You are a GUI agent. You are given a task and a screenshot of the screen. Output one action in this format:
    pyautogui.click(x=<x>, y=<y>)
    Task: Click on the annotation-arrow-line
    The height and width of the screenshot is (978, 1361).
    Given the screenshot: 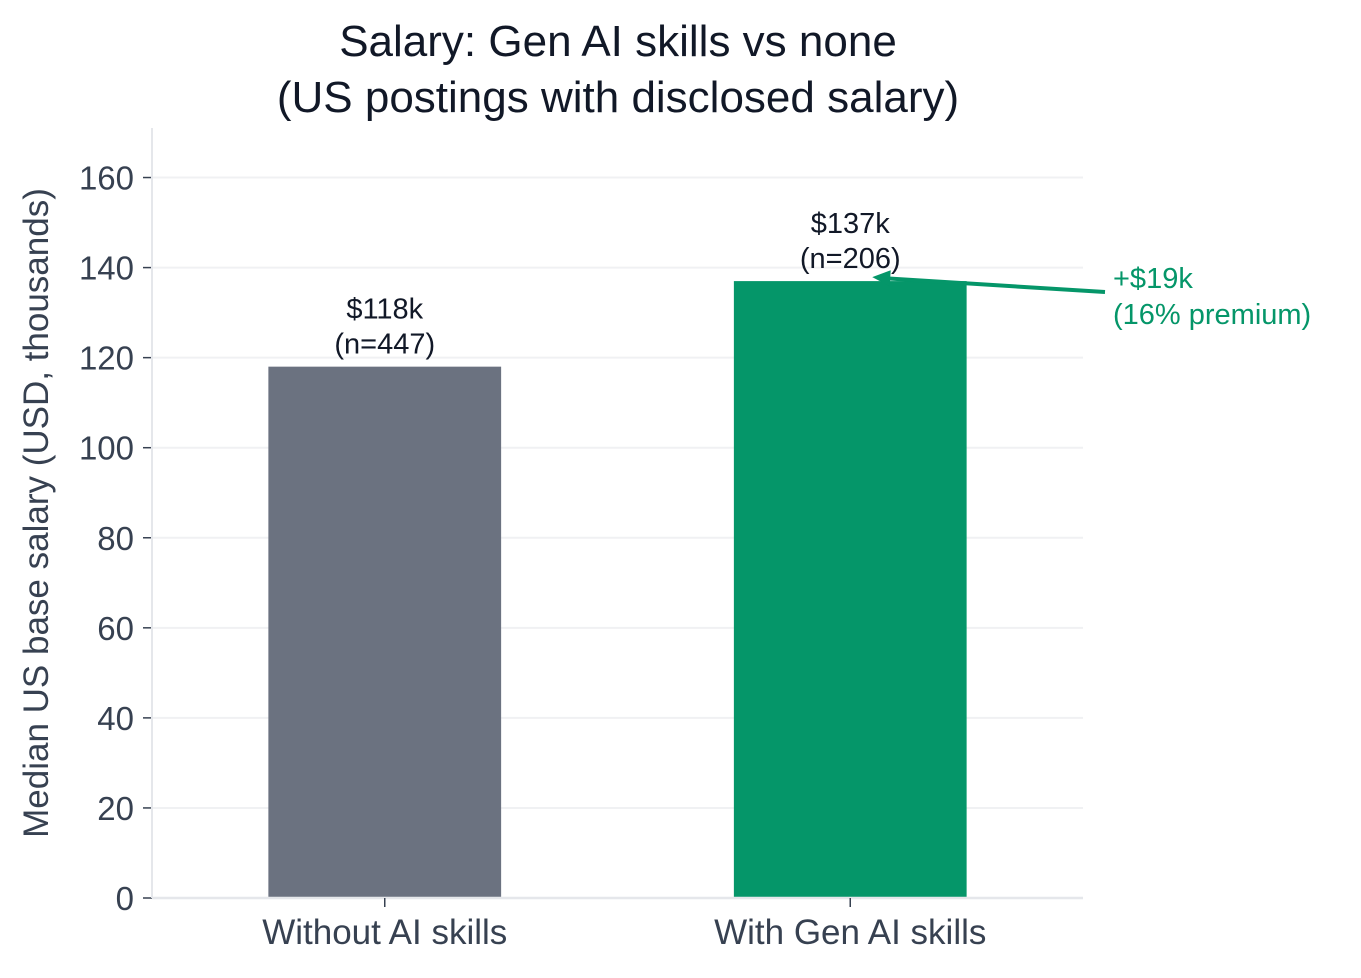 What is the action you would take?
    pyautogui.click(x=994, y=285)
    